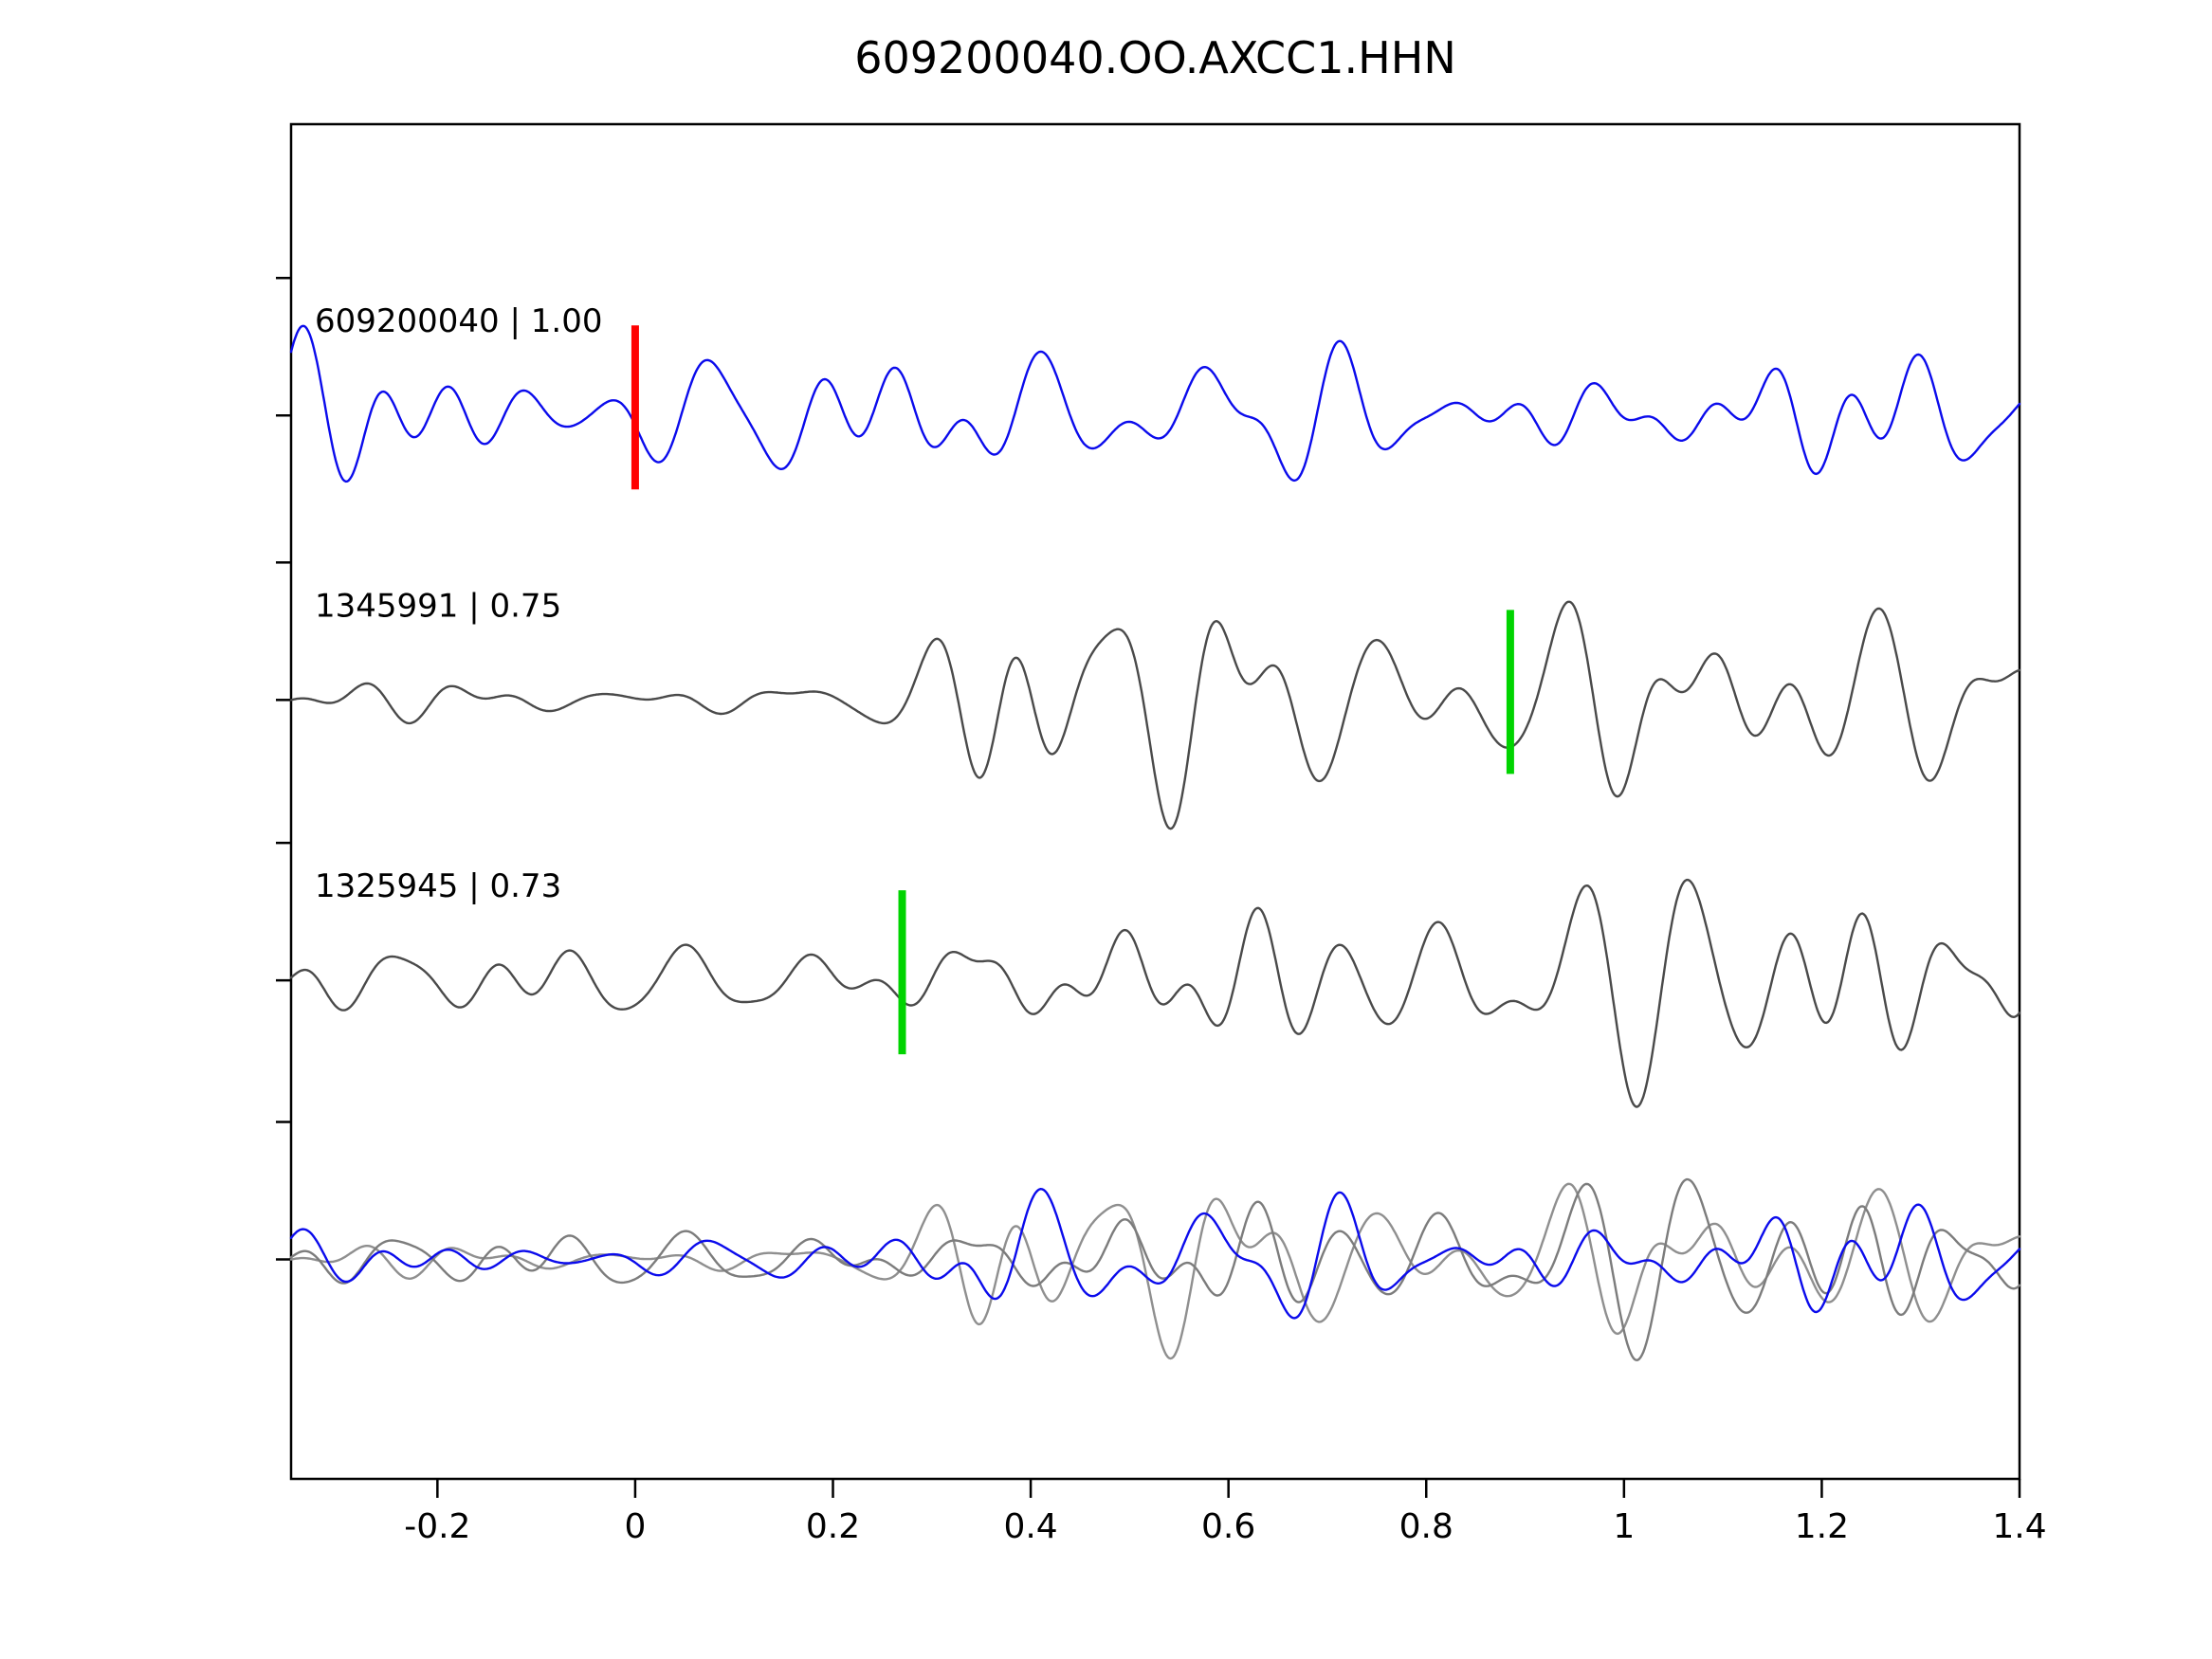 The image size is (2212, 1659). I want to click on trace-label: 609200040 | 1.00, so click(458, 321).